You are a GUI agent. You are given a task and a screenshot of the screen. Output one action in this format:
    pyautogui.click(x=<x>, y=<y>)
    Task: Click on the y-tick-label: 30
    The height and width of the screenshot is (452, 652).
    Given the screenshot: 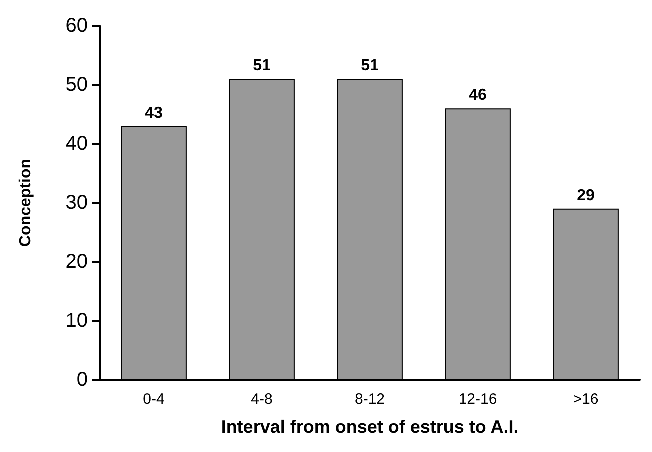 What is the action you would take?
    pyautogui.click(x=77, y=203)
    